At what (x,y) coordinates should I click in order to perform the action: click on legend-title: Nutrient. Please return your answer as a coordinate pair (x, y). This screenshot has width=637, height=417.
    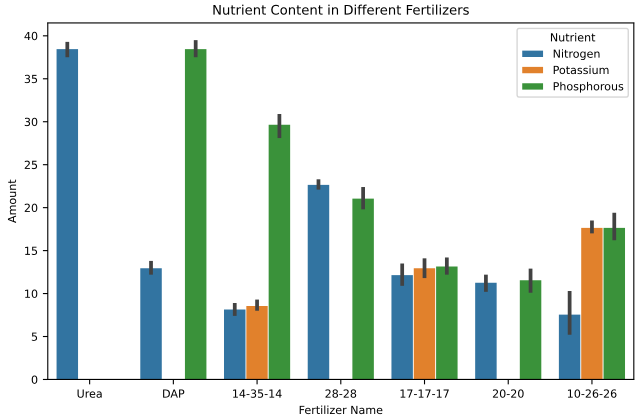
    Looking at the image, I should click on (573, 37).